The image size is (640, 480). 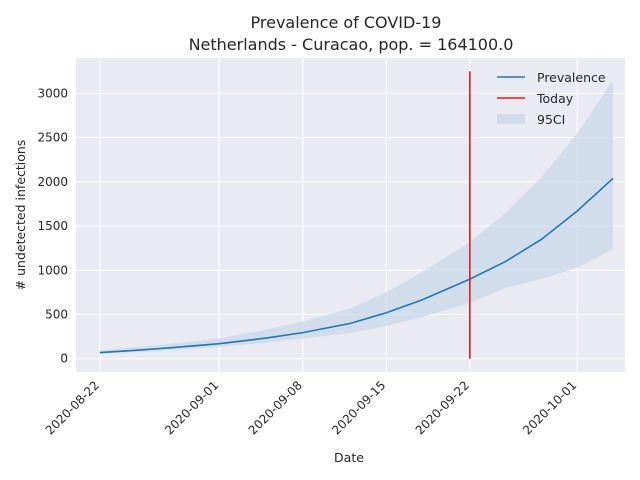 I want to click on x-axis-label: Date, so click(x=349, y=457).